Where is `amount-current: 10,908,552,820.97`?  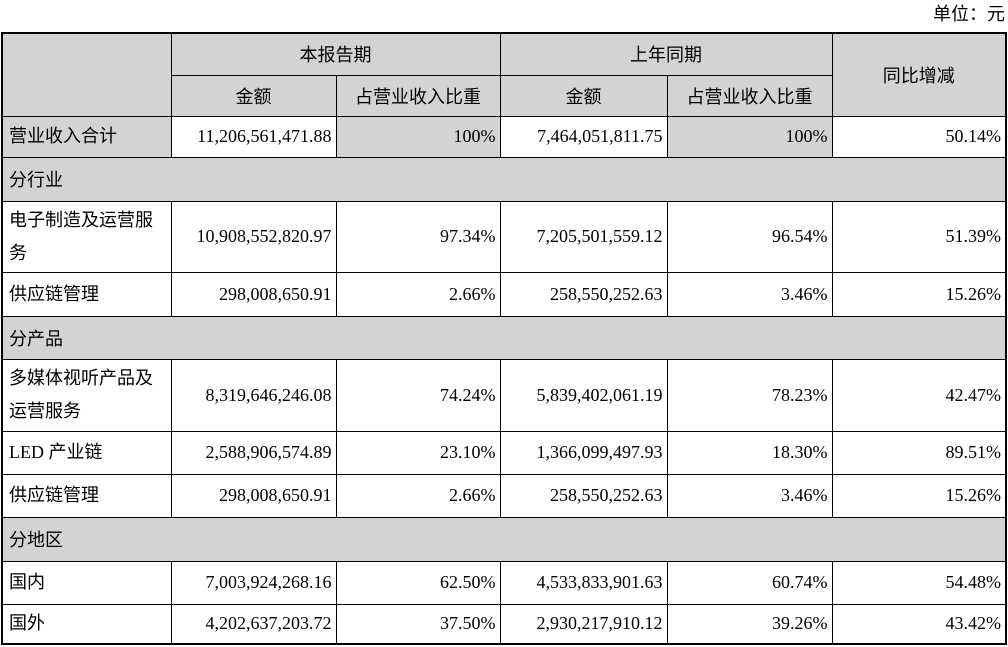
amount-current: 10,908,552,820.97 is located at coordinates (253, 236).